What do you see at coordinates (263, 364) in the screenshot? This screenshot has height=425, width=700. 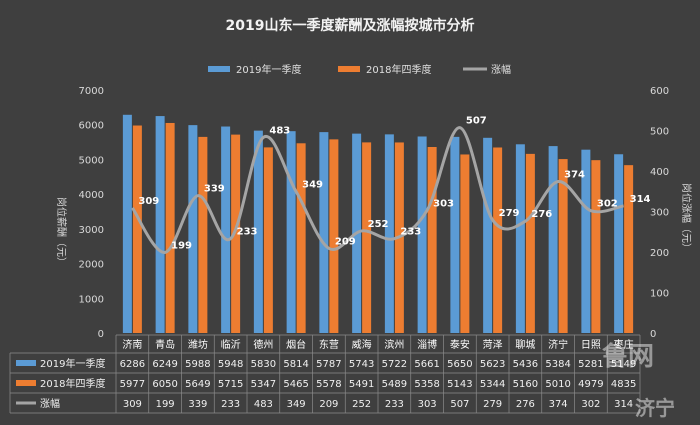 I see `table-cell-0-4: 5830` at bounding box center [263, 364].